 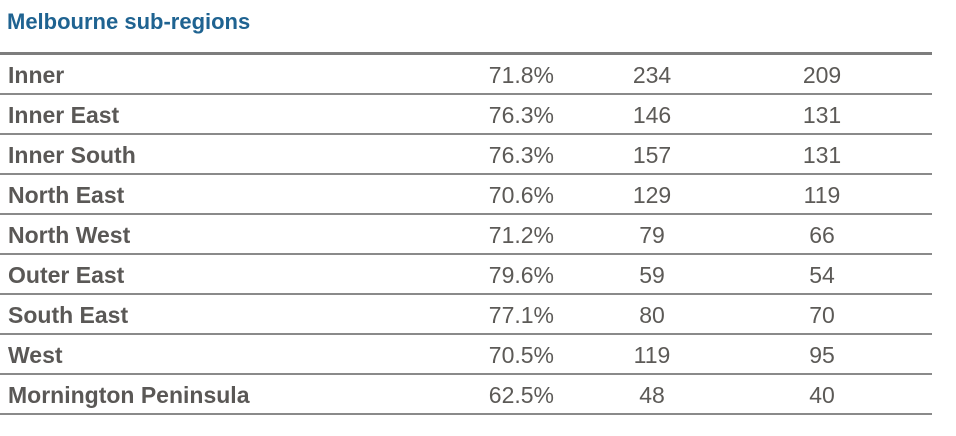 What do you see at coordinates (466, 115) in the screenshot?
I see `table-row: Inner East 76.3% 146 131` at bounding box center [466, 115].